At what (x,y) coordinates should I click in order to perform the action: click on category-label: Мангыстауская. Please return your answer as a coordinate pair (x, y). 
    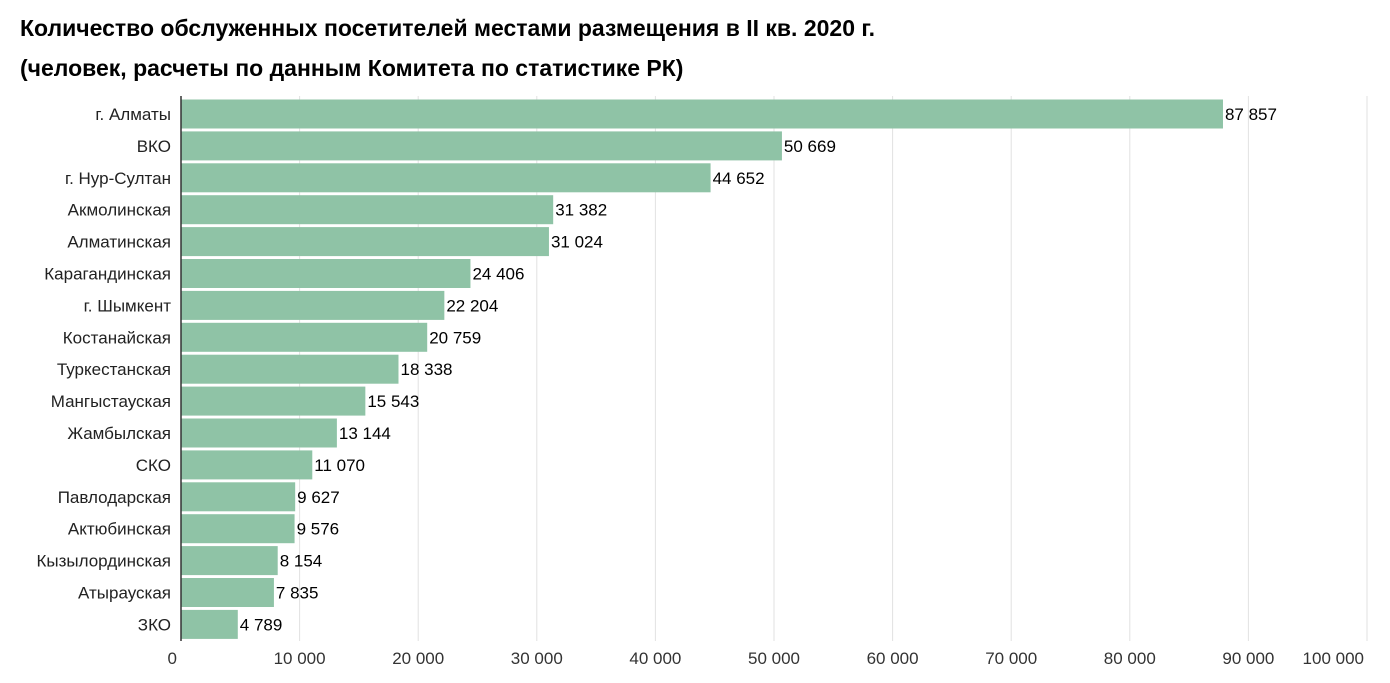
    Looking at the image, I should click on (111, 401).